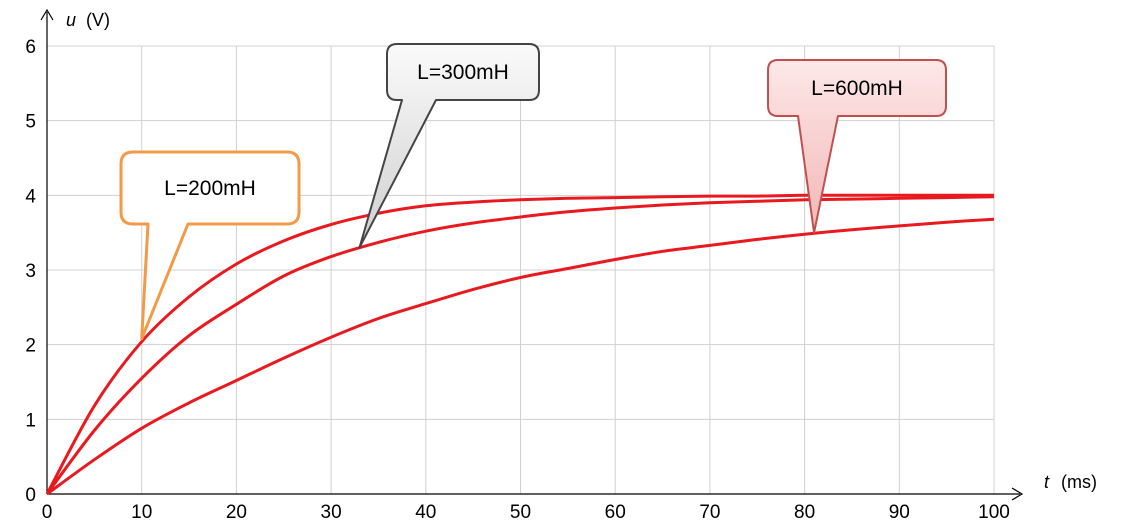  I want to click on y-axis-arrow, so click(47, 14).